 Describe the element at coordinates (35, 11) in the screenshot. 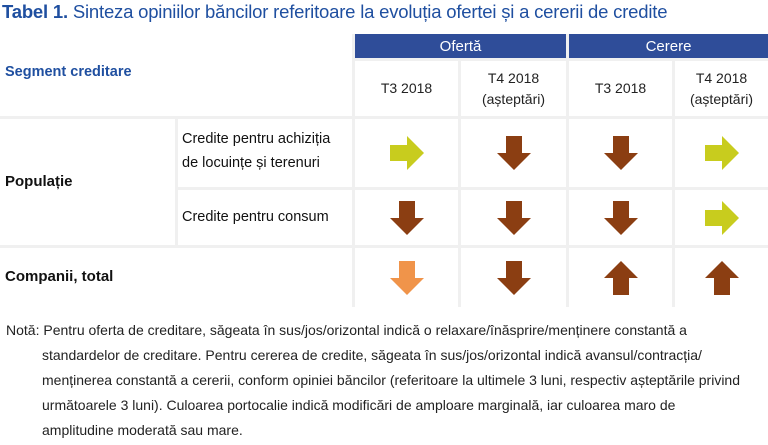

I see `table-number: Tabel 1.` at that location.